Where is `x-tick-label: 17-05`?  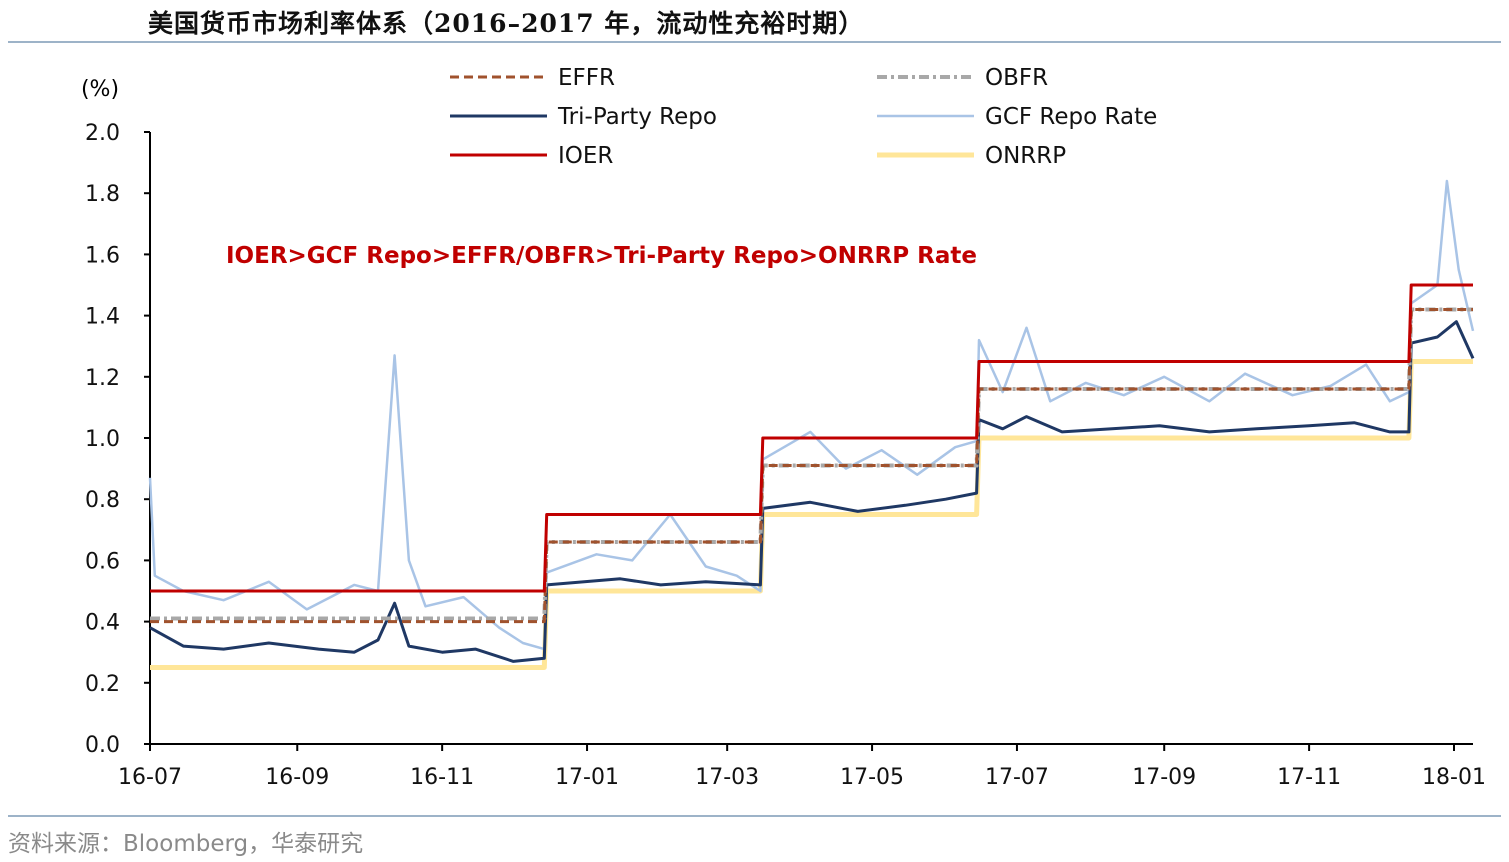
x-tick-label: 17-05 is located at coordinates (872, 777).